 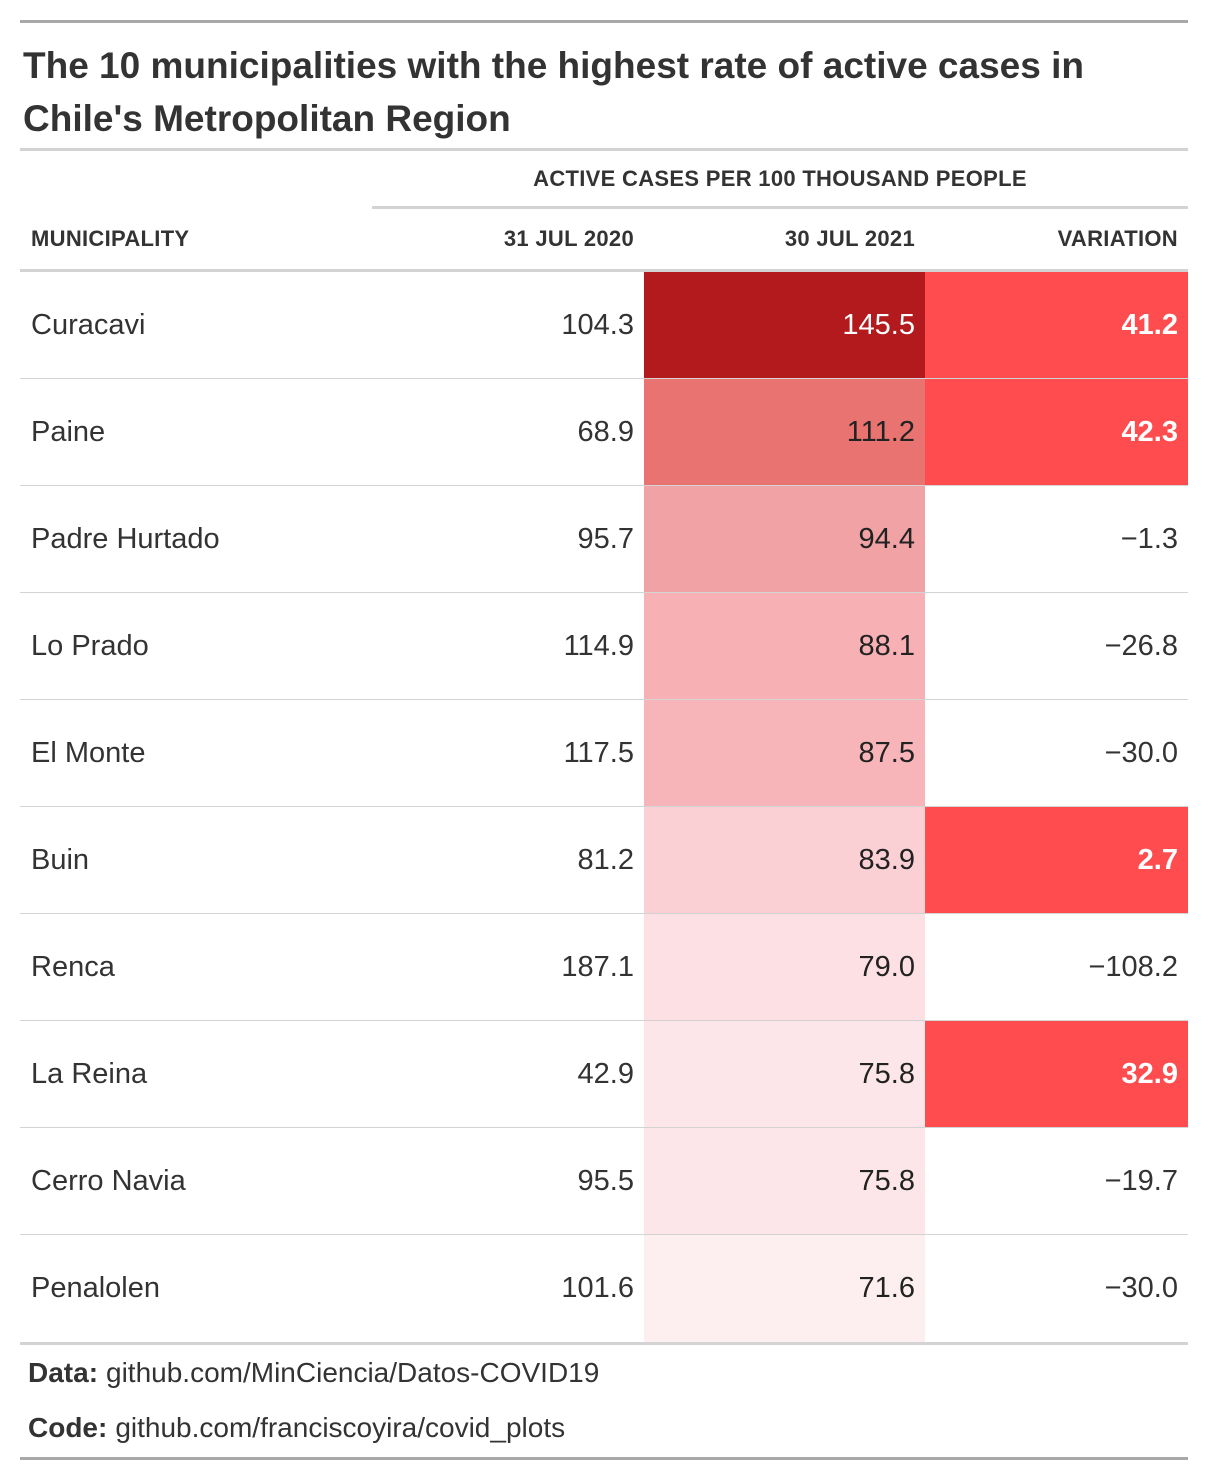 What do you see at coordinates (849, 238) in the screenshot?
I see `column-header-2021: 30 JUL 2021` at bounding box center [849, 238].